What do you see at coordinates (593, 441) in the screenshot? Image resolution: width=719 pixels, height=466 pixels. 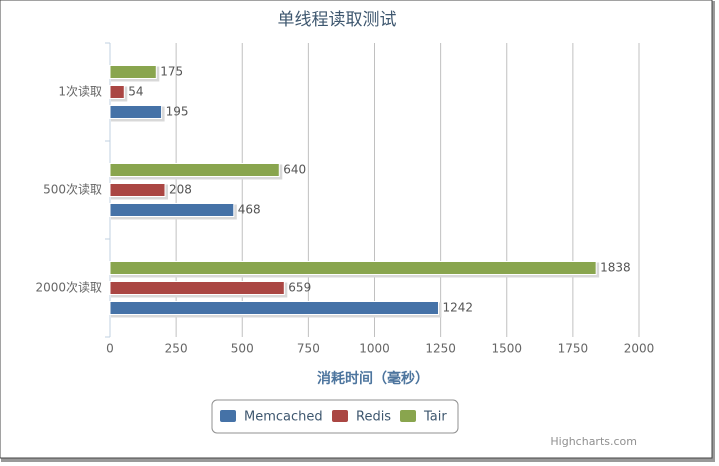 I see `credits: Highcharts.com` at bounding box center [593, 441].